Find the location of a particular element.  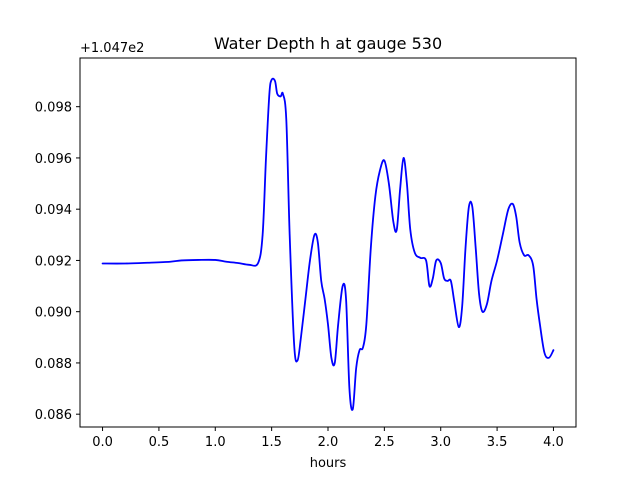

y-axis-ticks: 0.086 0.088 0.090 0.092 0.094 0.096 0.098 is located at coordinates (57, 262).